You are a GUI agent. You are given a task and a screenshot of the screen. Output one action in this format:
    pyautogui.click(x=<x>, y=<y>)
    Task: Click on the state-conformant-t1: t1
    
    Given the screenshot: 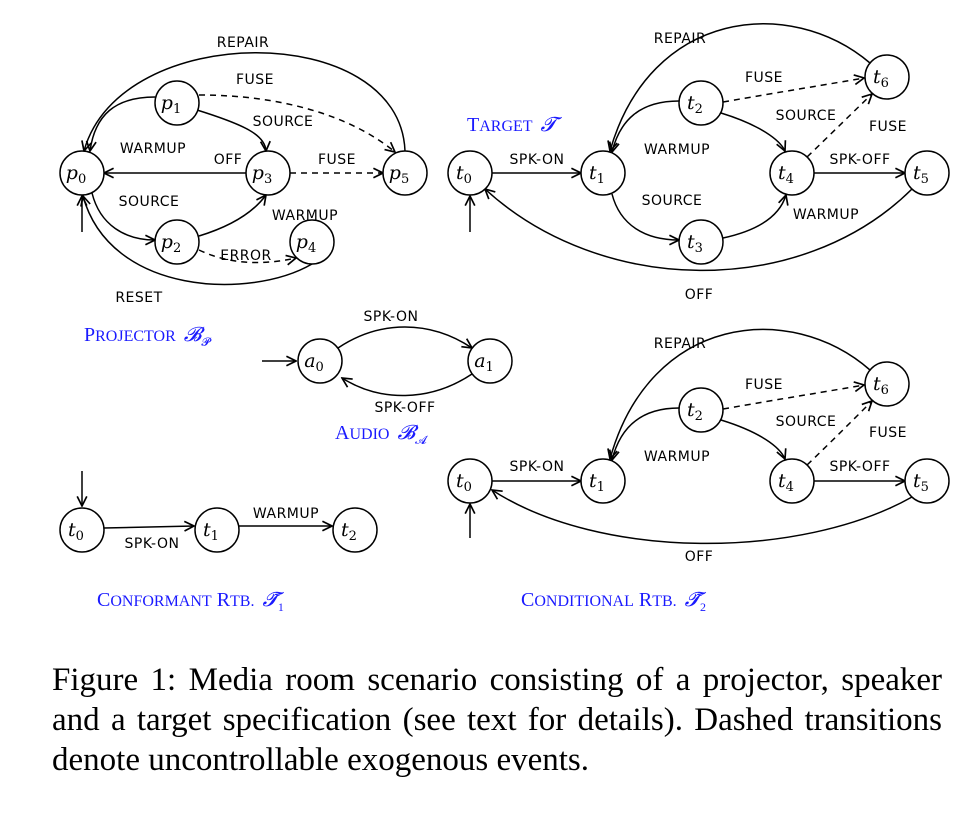 What is the action you would take?
    pyautogui.click(x=217, y=530)
    